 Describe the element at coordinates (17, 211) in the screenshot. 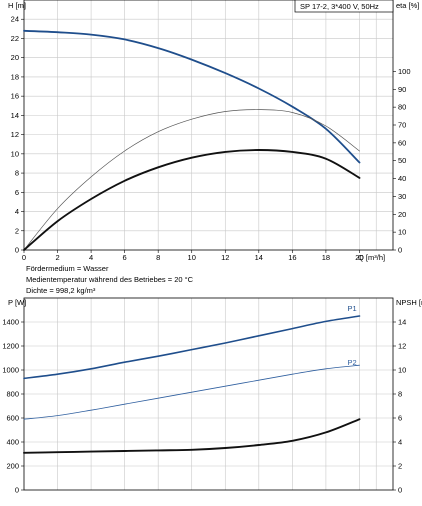

I see `y-tick-label: 4` at that location.